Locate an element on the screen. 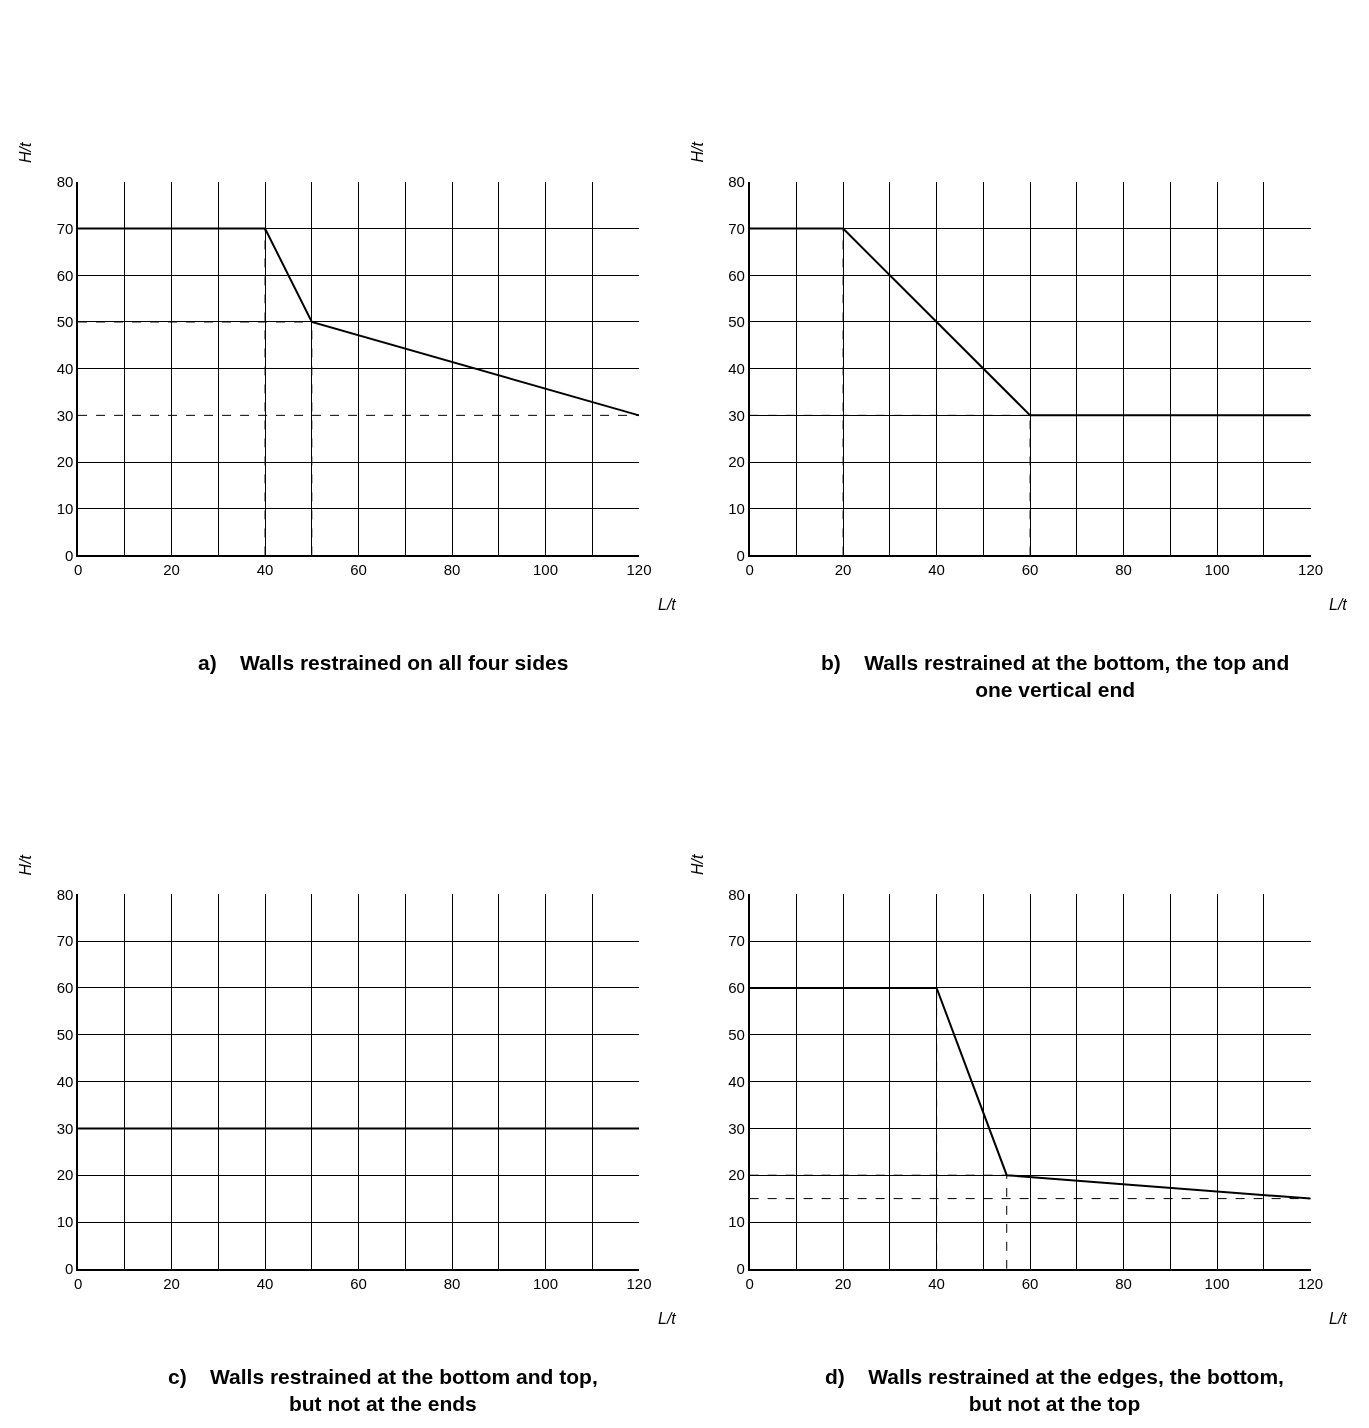 Image resolution: width=1369 pixels, height=1428 pixels. text: c) Walls restrained at the bottom and top, but not at the ends is located at coordinates (383, 1390).